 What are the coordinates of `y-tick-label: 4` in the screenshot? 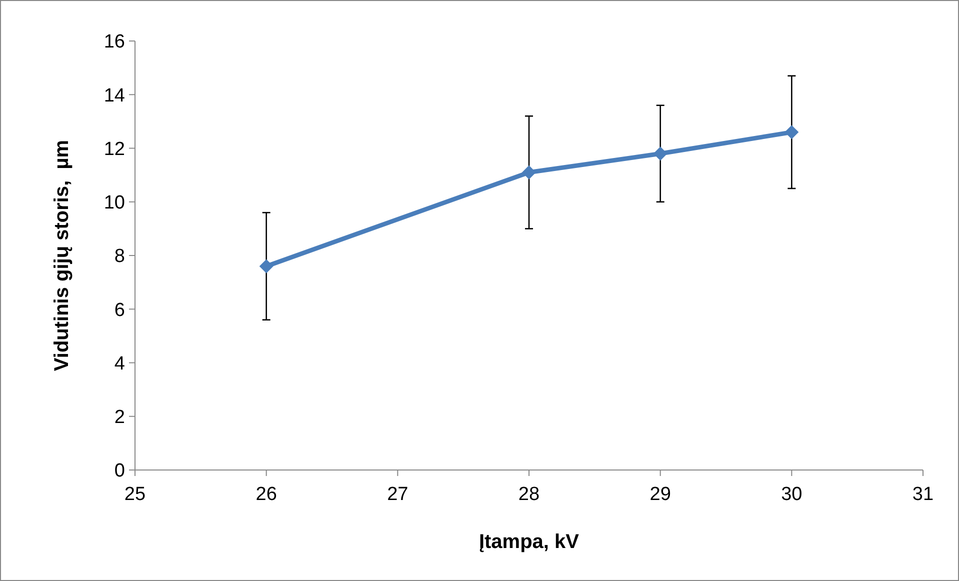 It's located at (120, 363).